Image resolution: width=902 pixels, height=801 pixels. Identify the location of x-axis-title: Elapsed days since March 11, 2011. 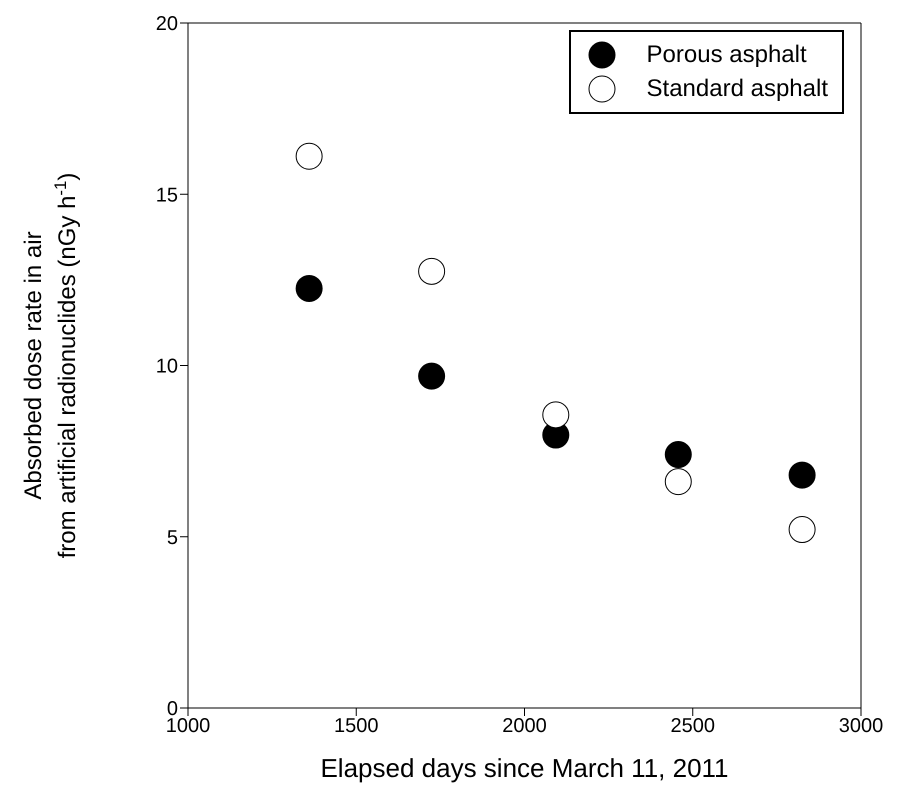
(524, 768).